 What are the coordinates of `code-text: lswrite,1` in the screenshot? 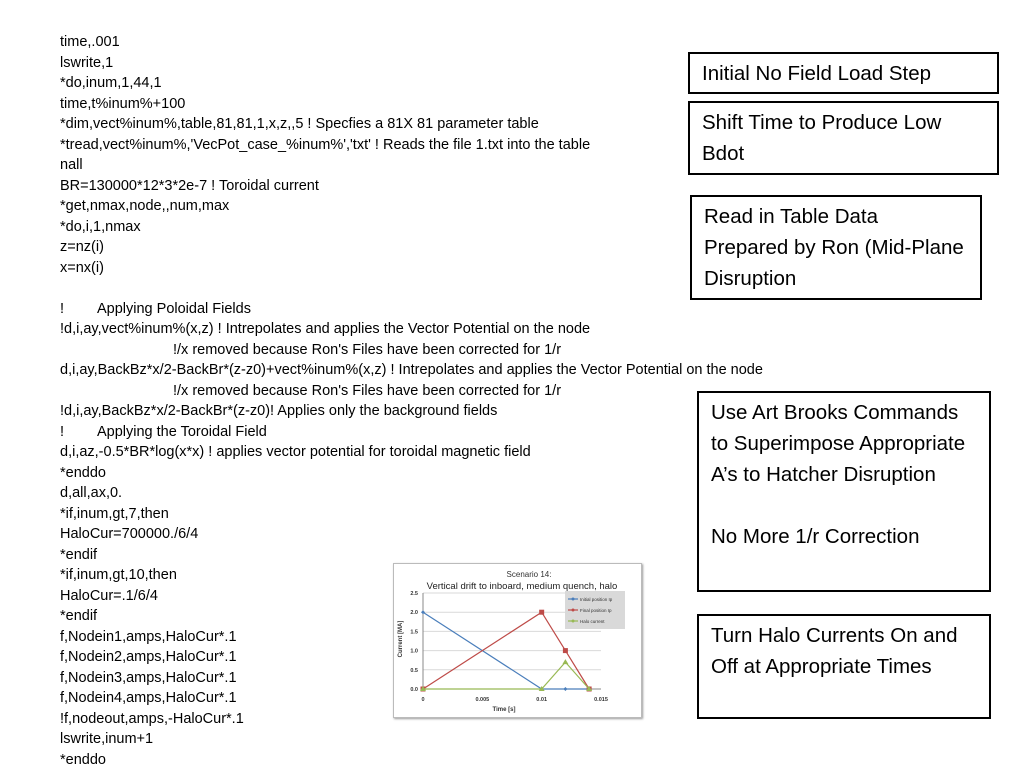 It's located at (86, 63).